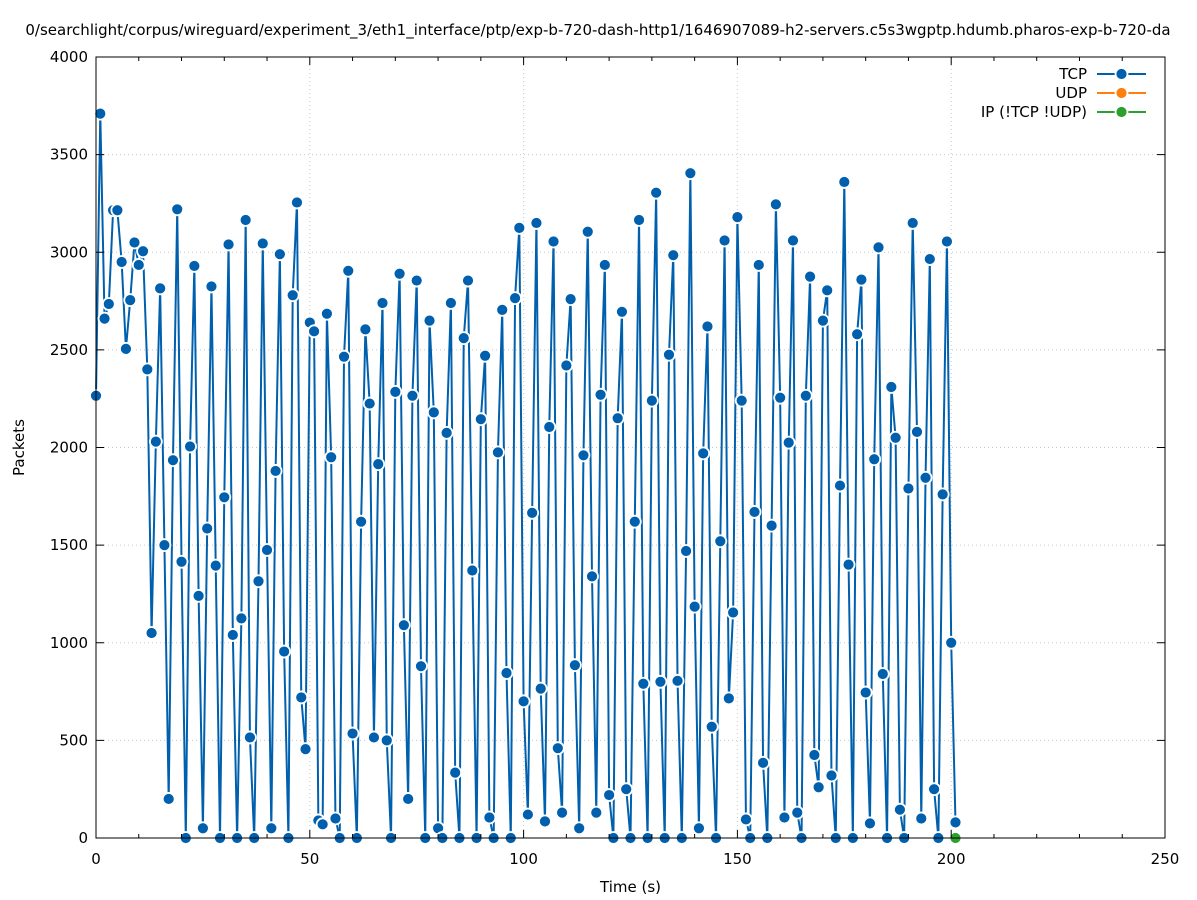  What do you see at coordinates (1072, 74) in the screenshot?
I see `legend-label: TCP` at bounding box center [1072, 74].